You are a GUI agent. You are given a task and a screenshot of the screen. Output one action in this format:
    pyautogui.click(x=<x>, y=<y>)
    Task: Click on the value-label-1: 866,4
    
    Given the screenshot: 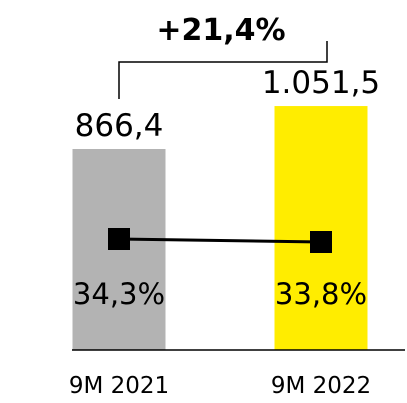 What is the action you would take?
    pyautogui.click(x=119, y=126)
    